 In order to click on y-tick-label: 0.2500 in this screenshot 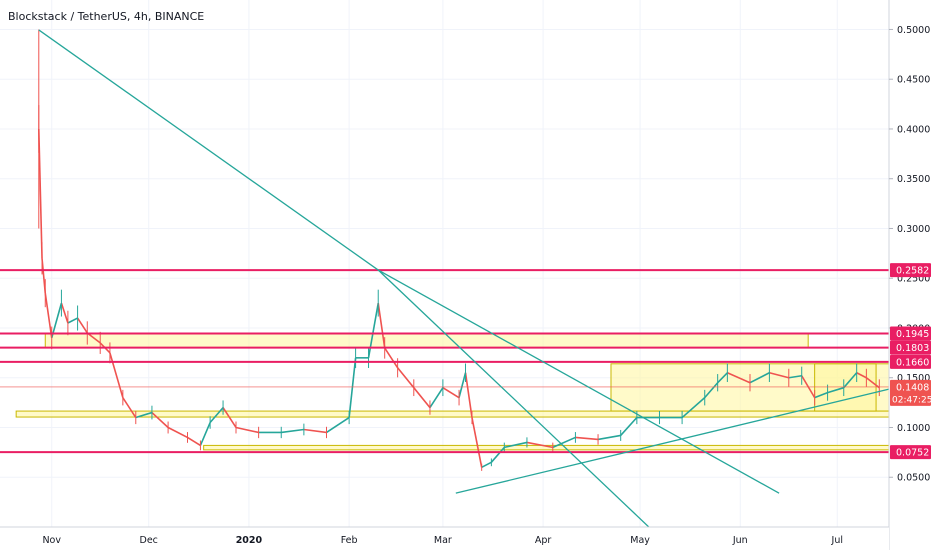, I will do `click(913, 279)`.